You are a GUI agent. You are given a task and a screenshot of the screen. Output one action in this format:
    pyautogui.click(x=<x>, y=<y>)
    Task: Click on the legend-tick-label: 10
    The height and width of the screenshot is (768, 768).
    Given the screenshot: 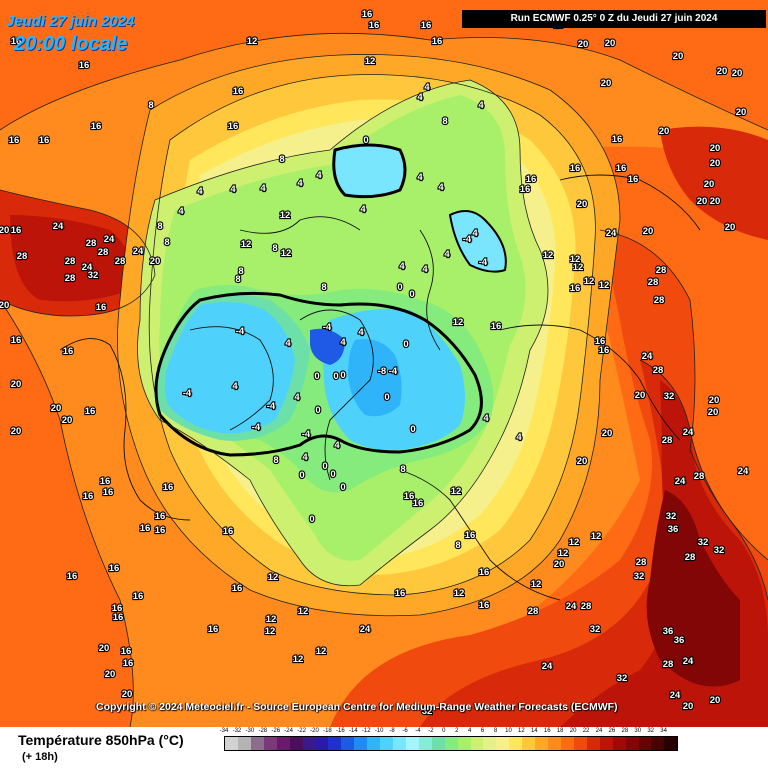 What is the action you would take?
    pyautogui.click(x=508, y=731)
    